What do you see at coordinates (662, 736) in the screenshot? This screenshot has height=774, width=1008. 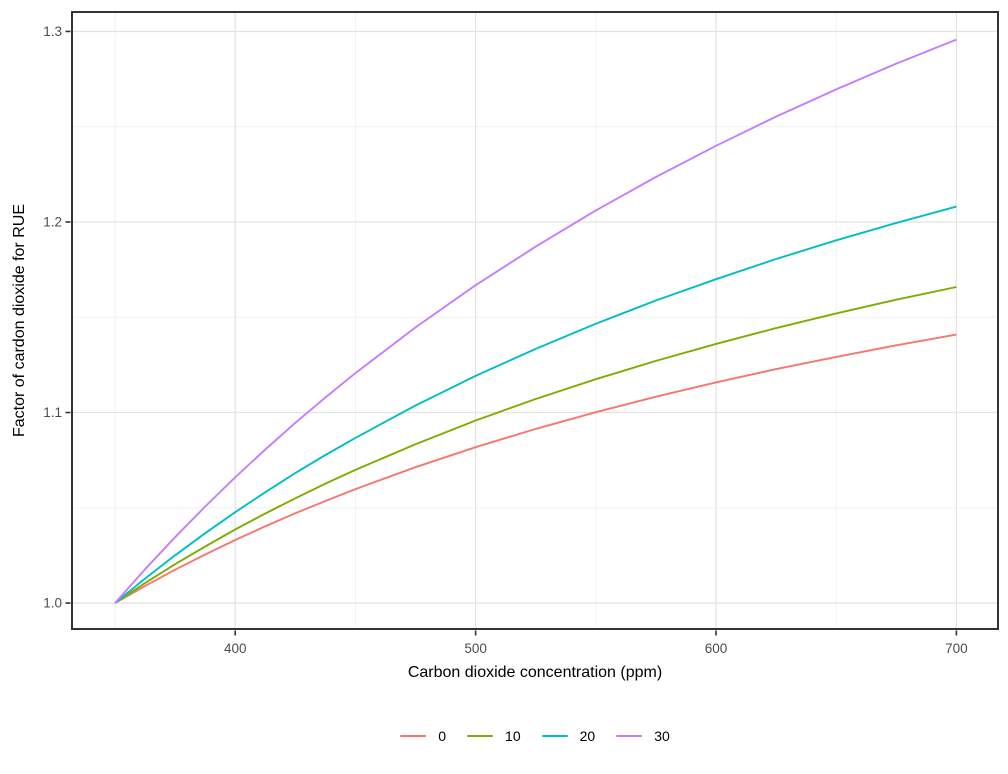 I see `legend-label-30: 30` at bounding box center [662, 736].